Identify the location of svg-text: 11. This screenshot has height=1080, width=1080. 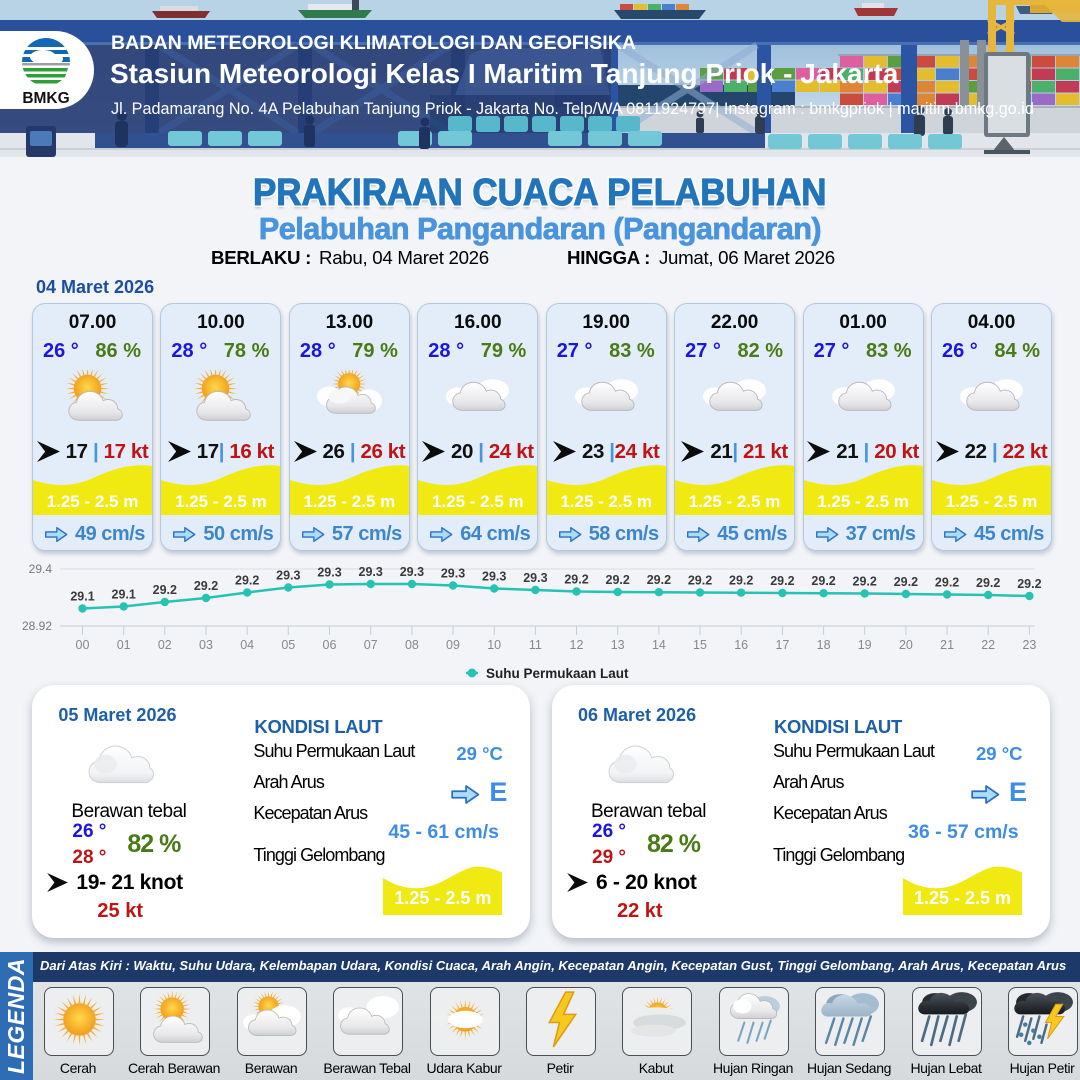
(535, 645).